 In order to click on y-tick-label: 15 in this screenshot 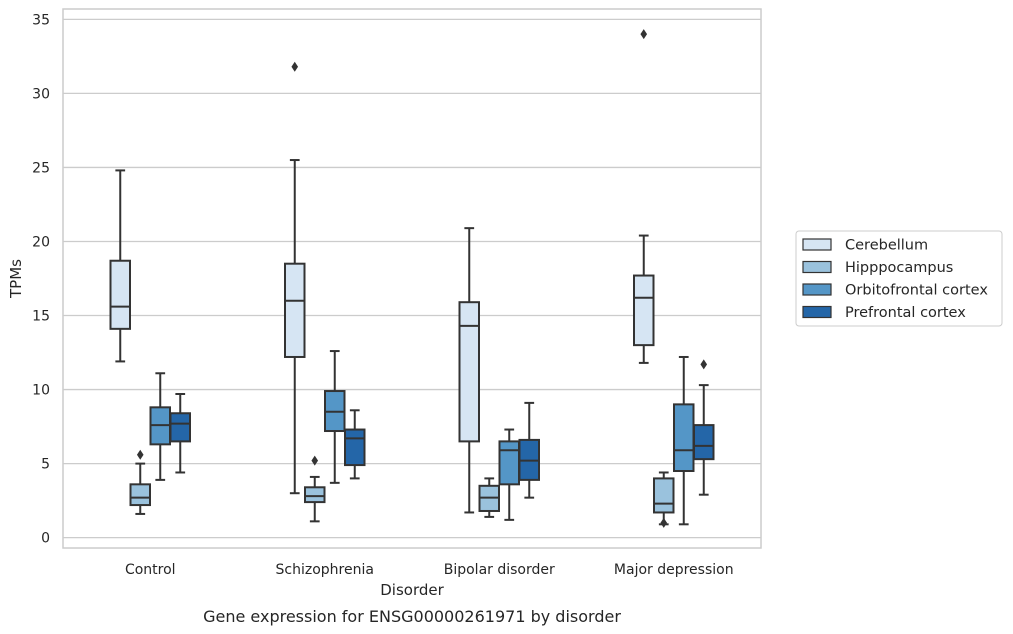, I will do `click(41, 317)`.